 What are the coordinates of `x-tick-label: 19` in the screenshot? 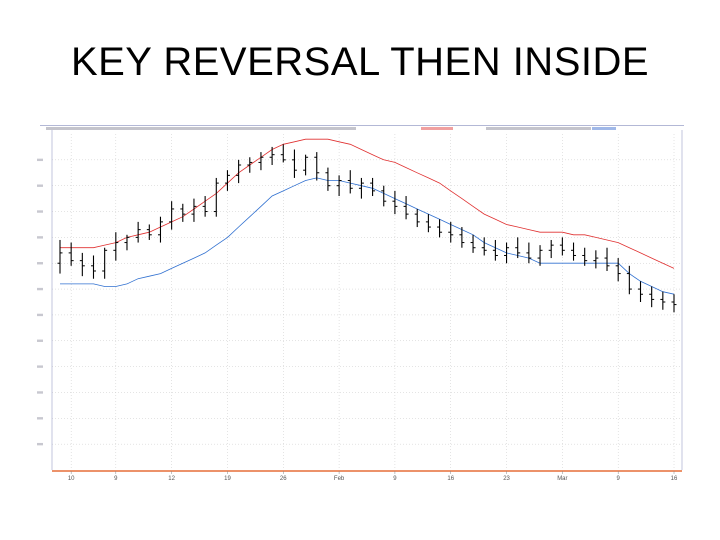 It's located at (227, 479).